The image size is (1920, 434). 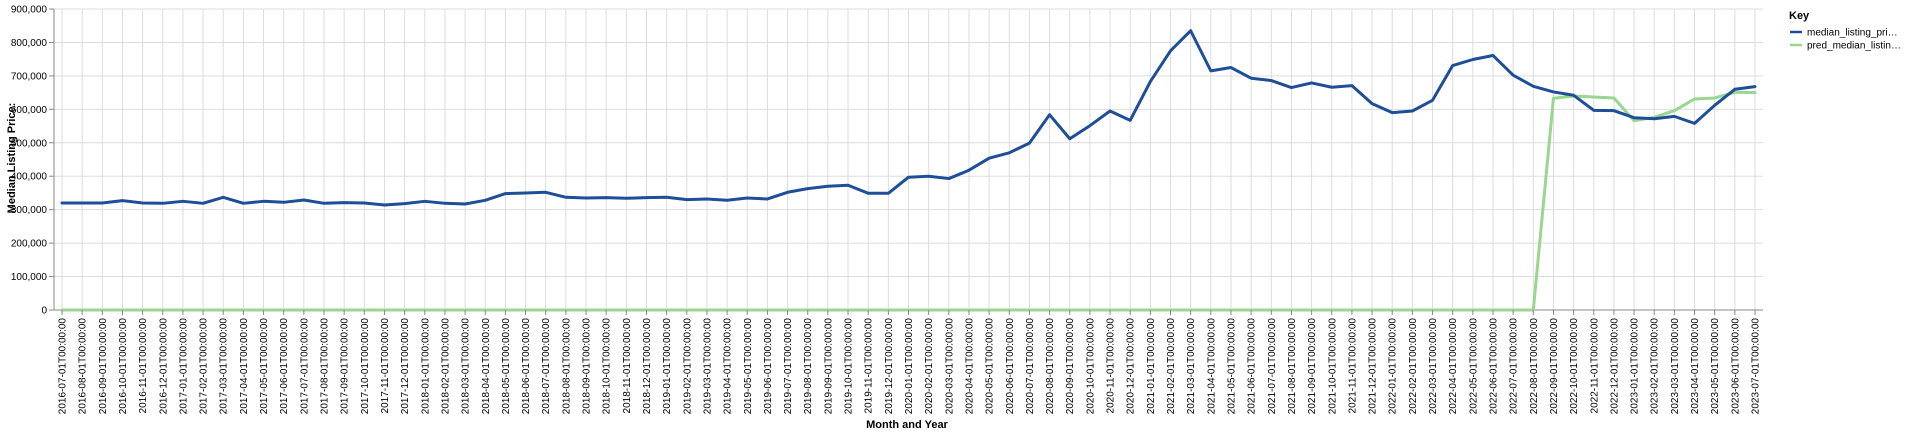 What do you see at coordinates (244, 366) in the screenshot?
I see `x-tick-label: 2017-04-01T00:00:00` at bounding box center [244, 366].